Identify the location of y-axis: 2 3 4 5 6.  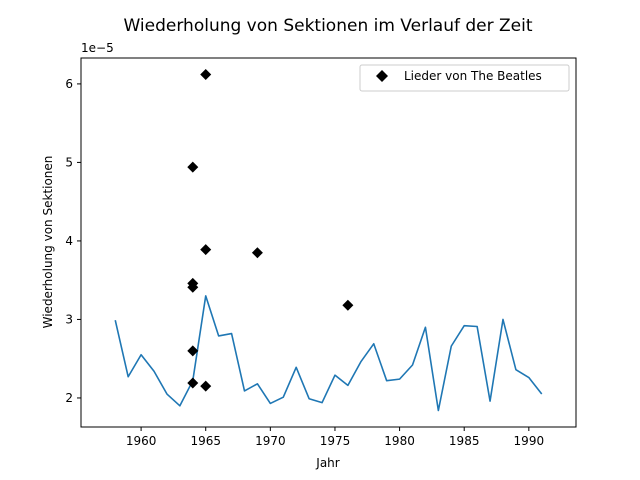
(73, 241).